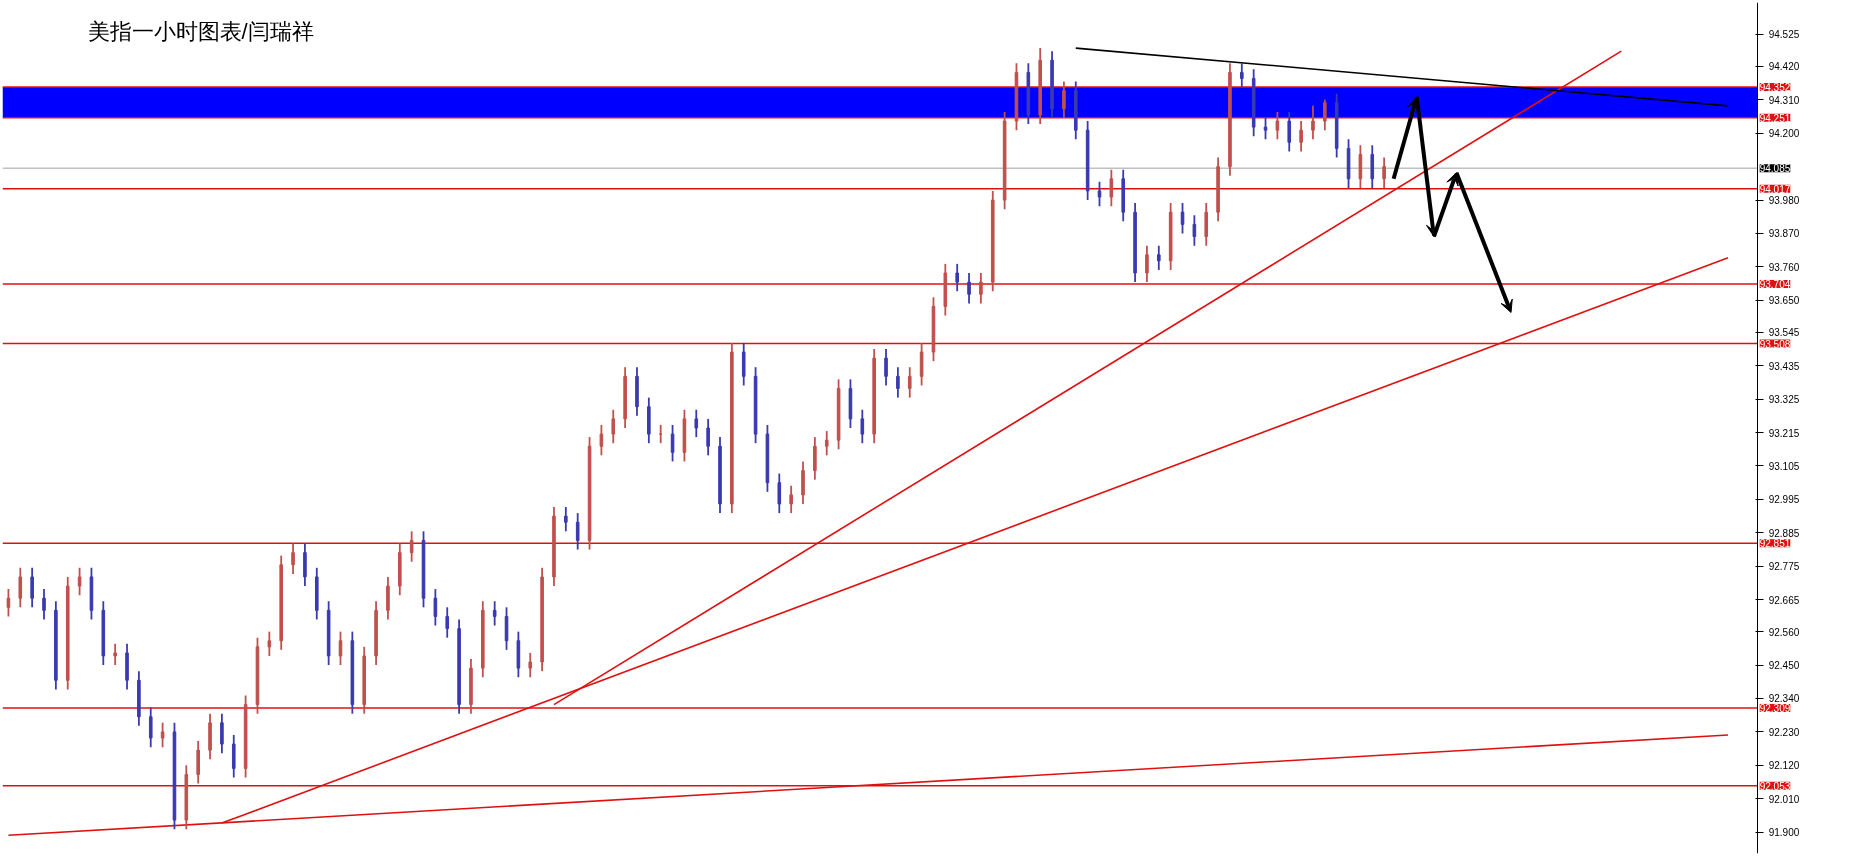 This screenshot has height=867, width=1871. What do you see at coordinates (1784, 400) in the screenshot?
I see `y-tick-label: 93.325` at bounding box center [1784, 400].